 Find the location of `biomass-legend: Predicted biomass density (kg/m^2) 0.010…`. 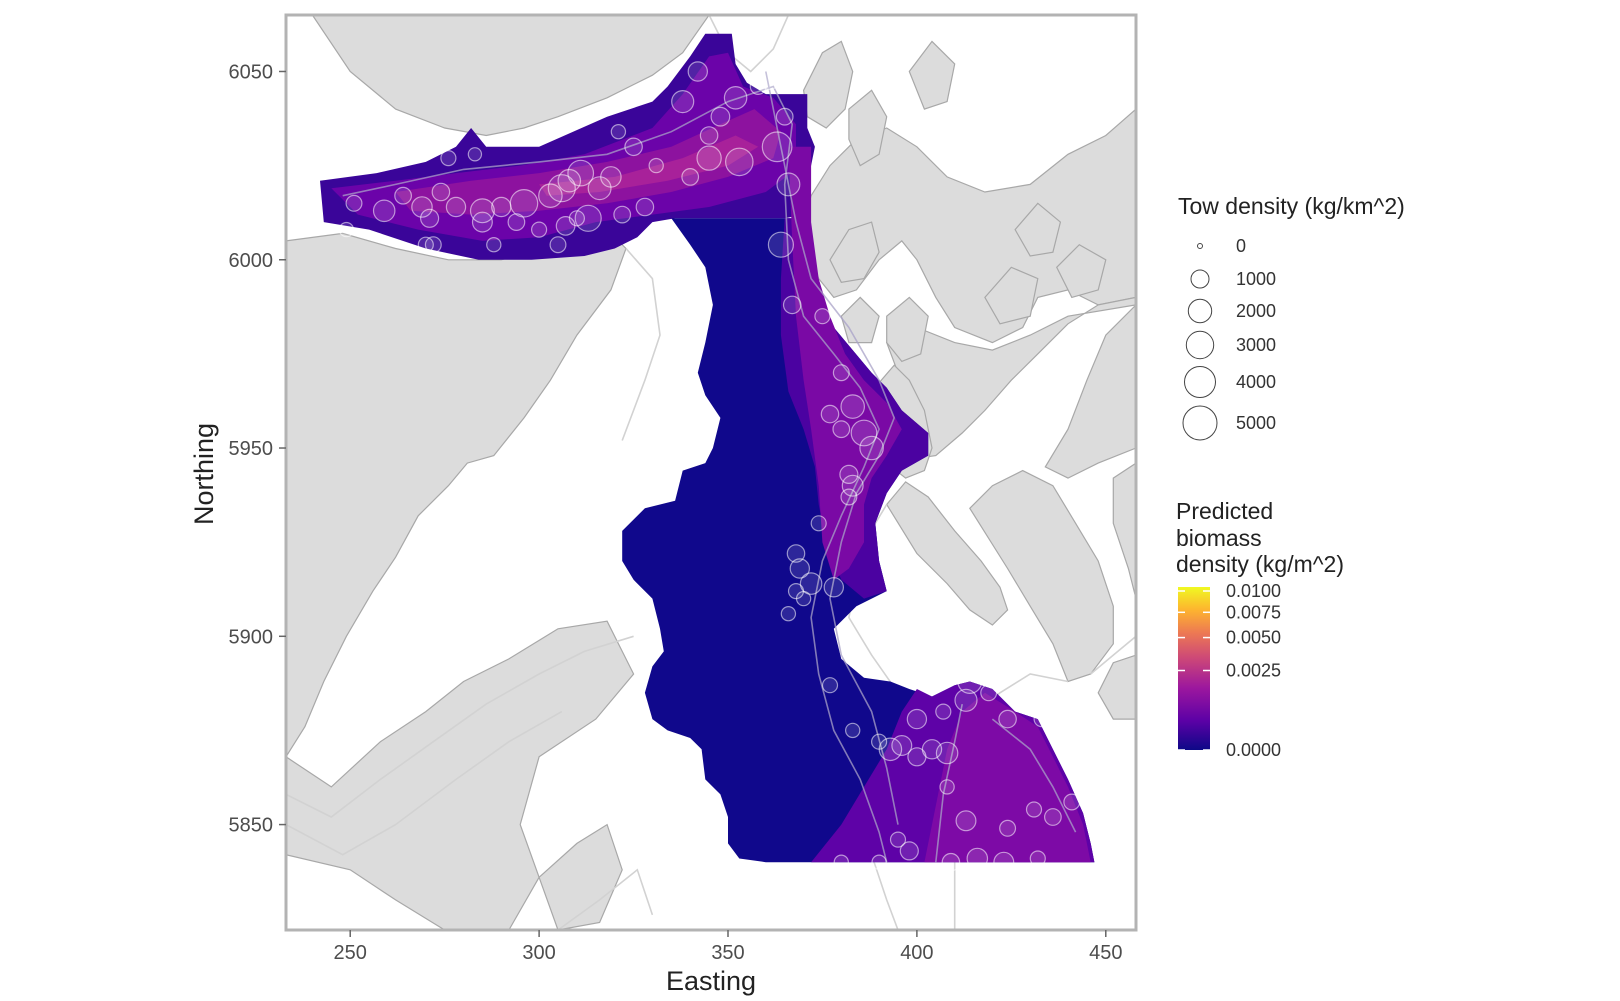

biomass-legend: Predicted biomass density (kg/m^2) 0.010… is located at coordinates (1260, 629).